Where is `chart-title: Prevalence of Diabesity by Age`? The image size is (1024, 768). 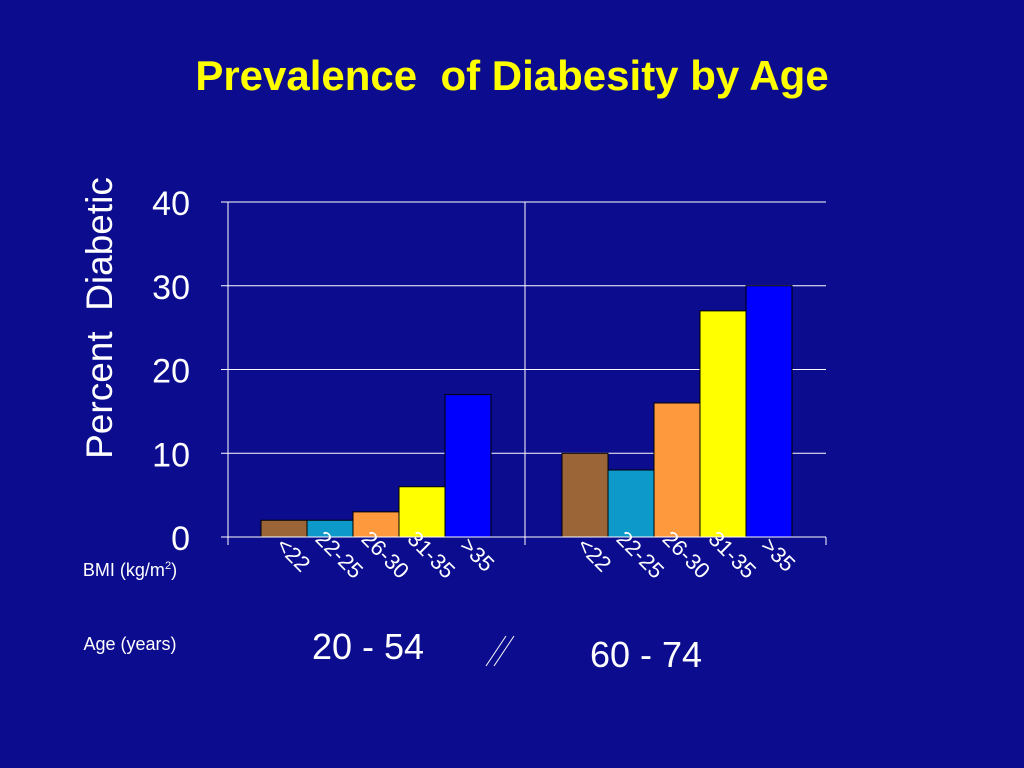 chart-title: Prevalence of Diabesity by Age is located at coordinates (512, 75).